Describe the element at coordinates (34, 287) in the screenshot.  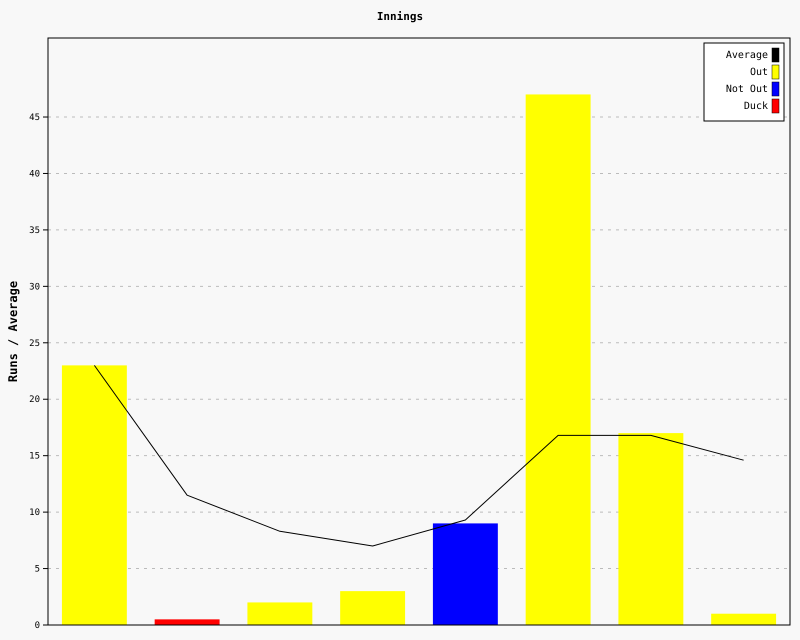
I see `y-tick-label: 30` at that location.